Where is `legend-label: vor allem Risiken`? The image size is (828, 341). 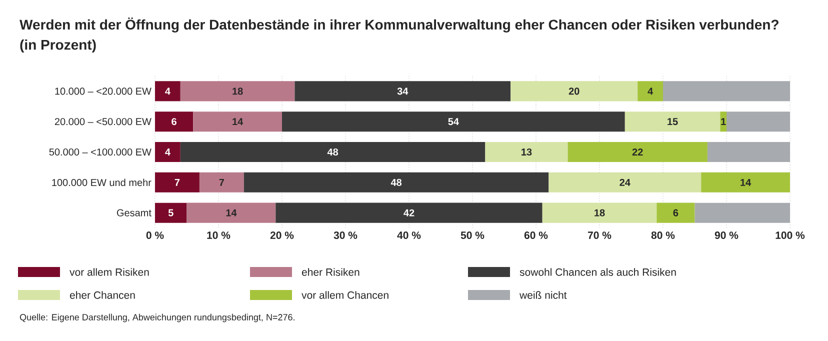 legend-label: vor allem Risiken is located at coordinates (109, 272).